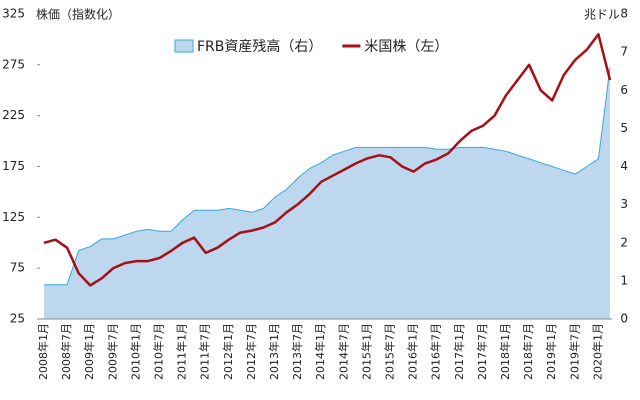  I want to click on y2-tick-label: 5, so click(624, 128).